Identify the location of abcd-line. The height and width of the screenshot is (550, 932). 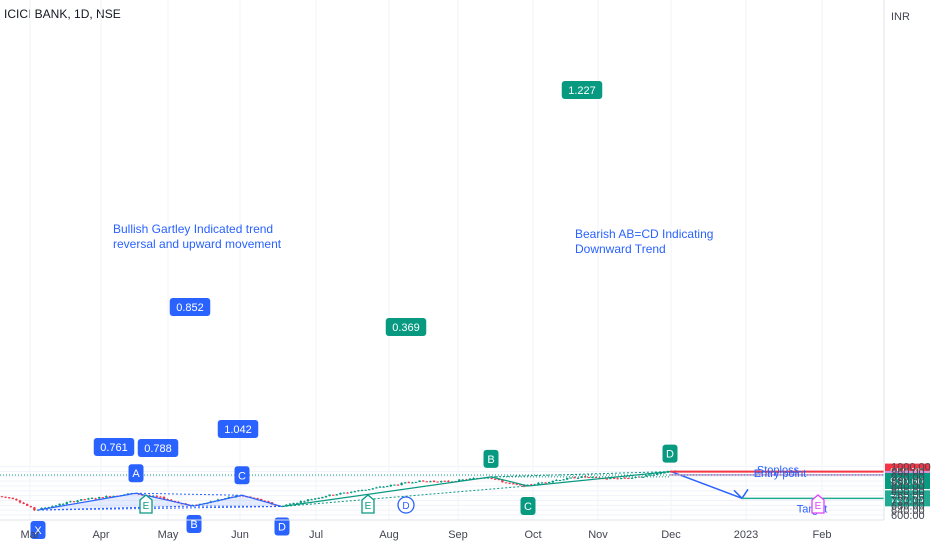
(476, 489).